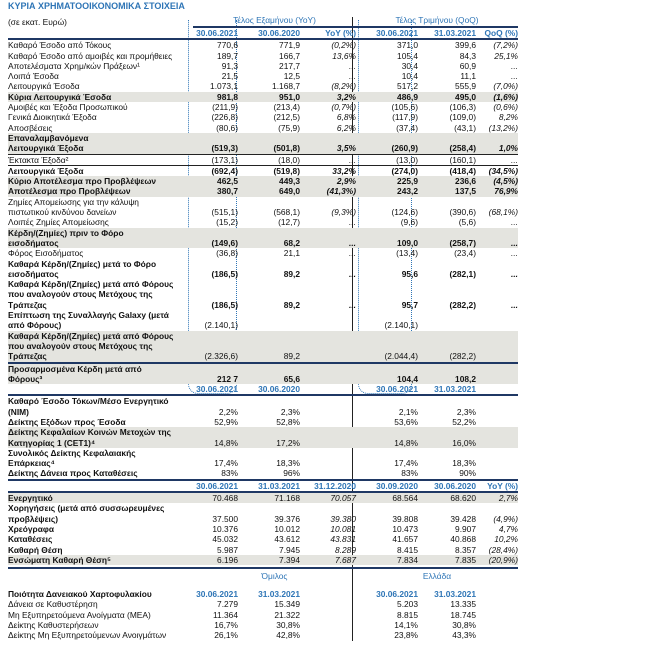 The image size is (648, 663). I want to click on cell-value: (282,1), so click(462, 273).